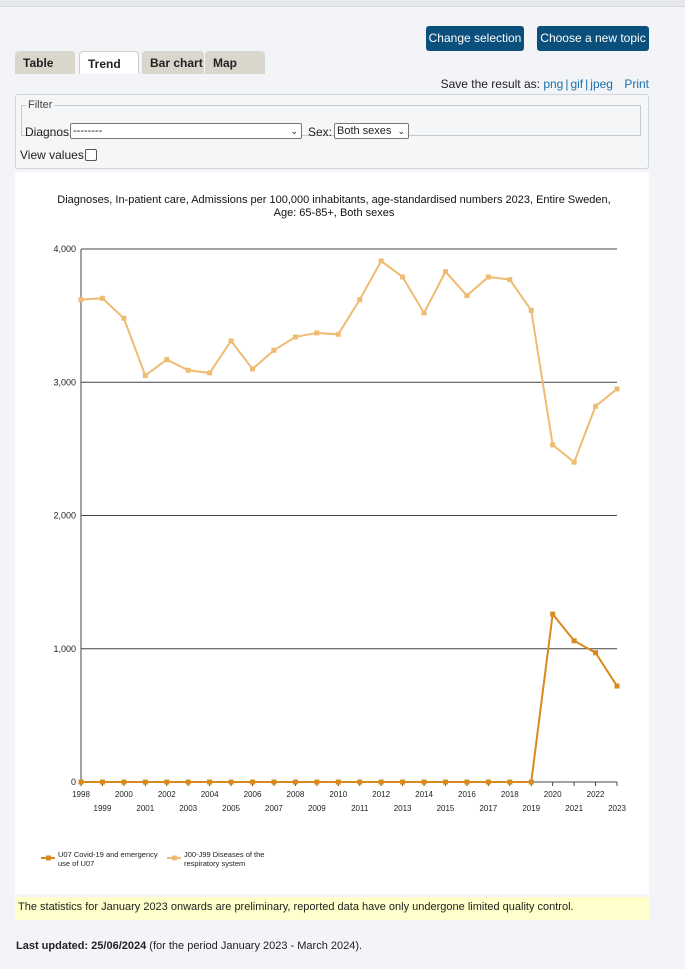 The width and height of the screenshot is (685, 969). I want to click on save-label: Save the result as:, so click(490, 84).